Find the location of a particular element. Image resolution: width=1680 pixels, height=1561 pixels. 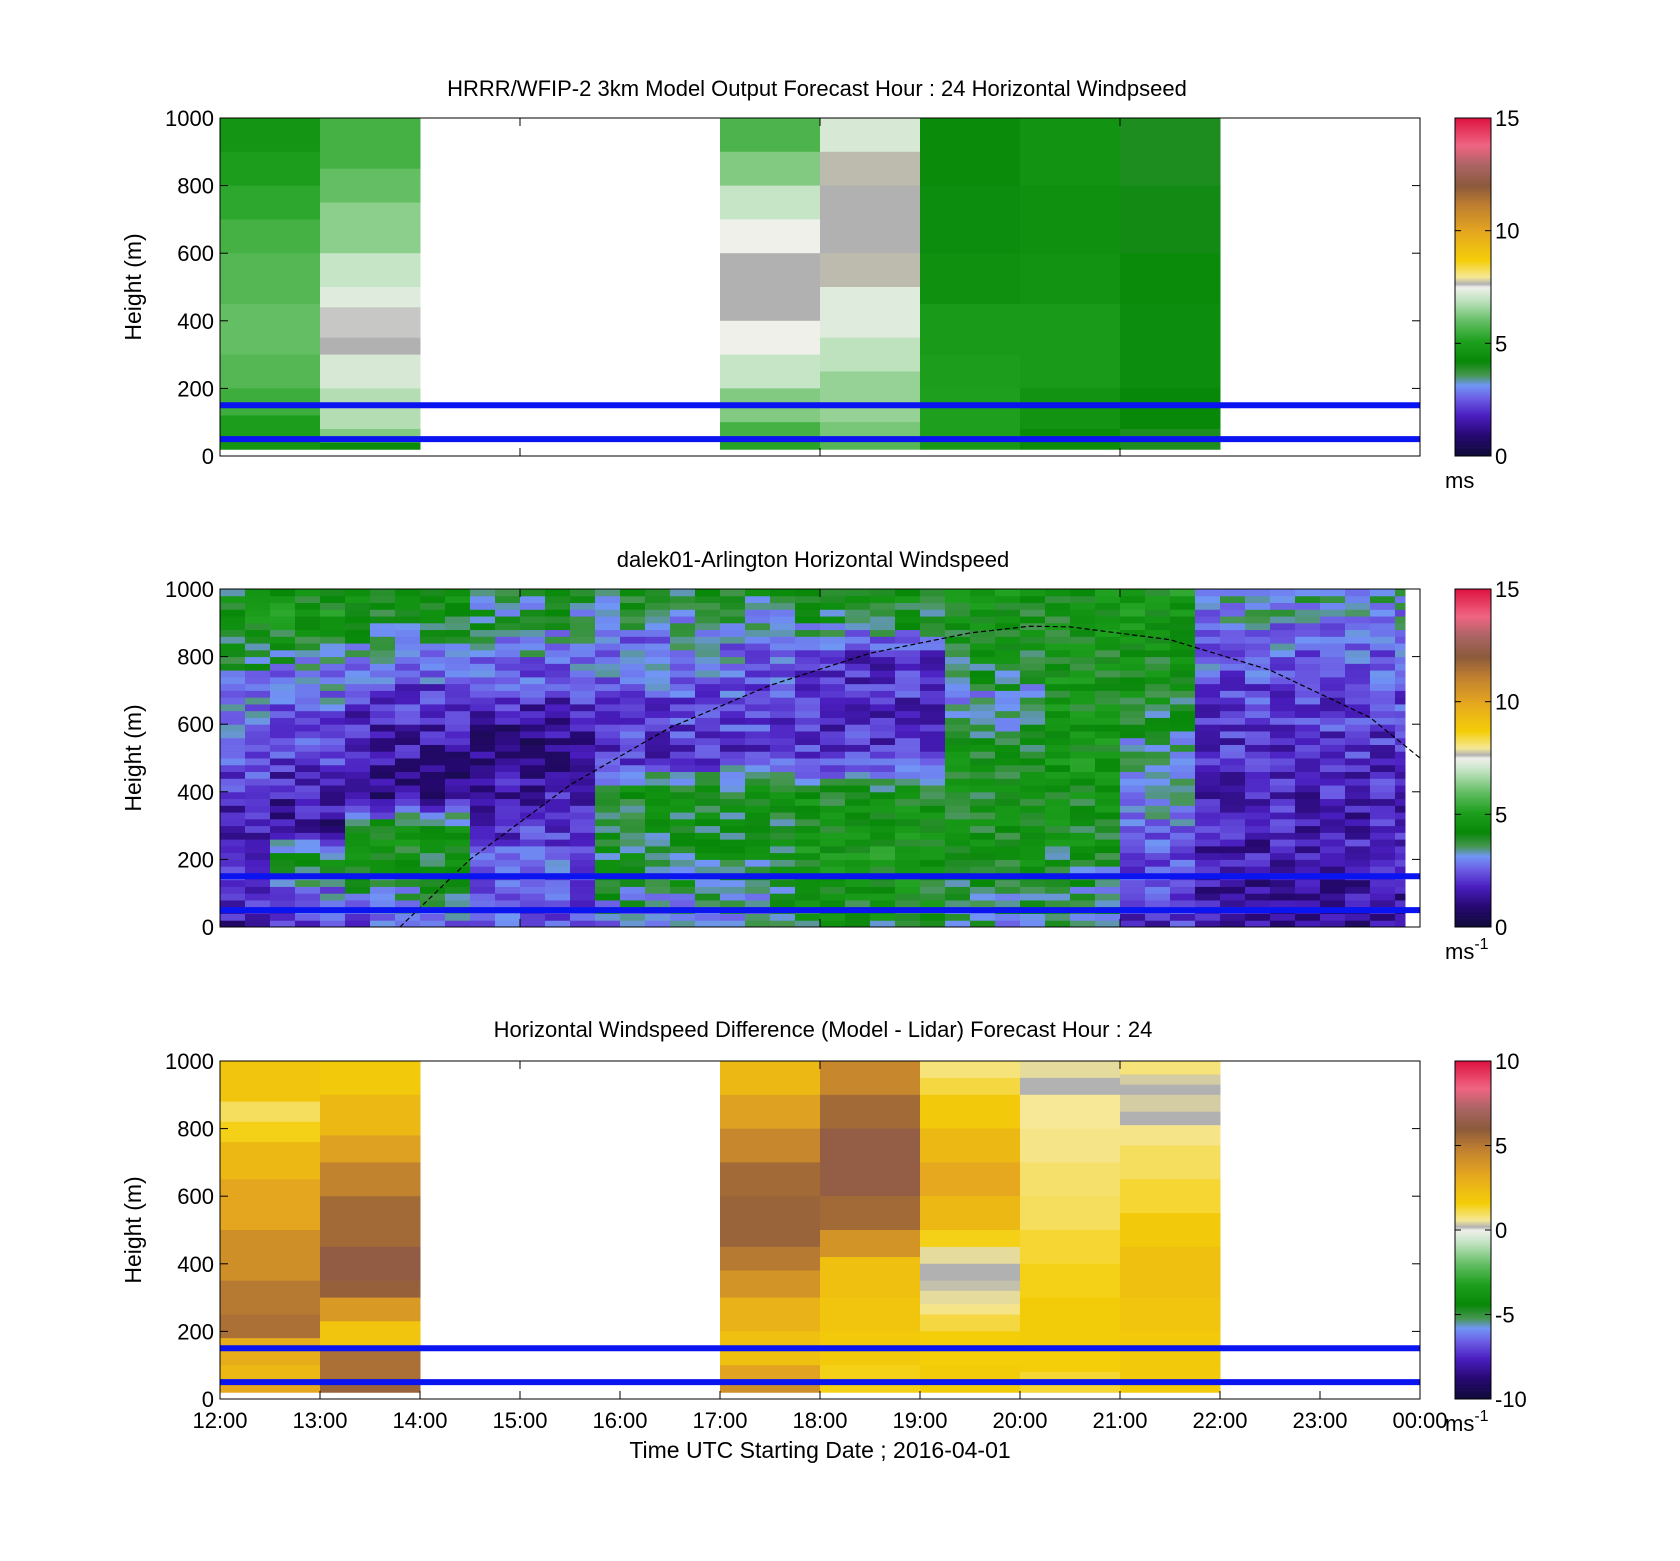

lidar-cell-1943 is located at coordinates (1183, 633).